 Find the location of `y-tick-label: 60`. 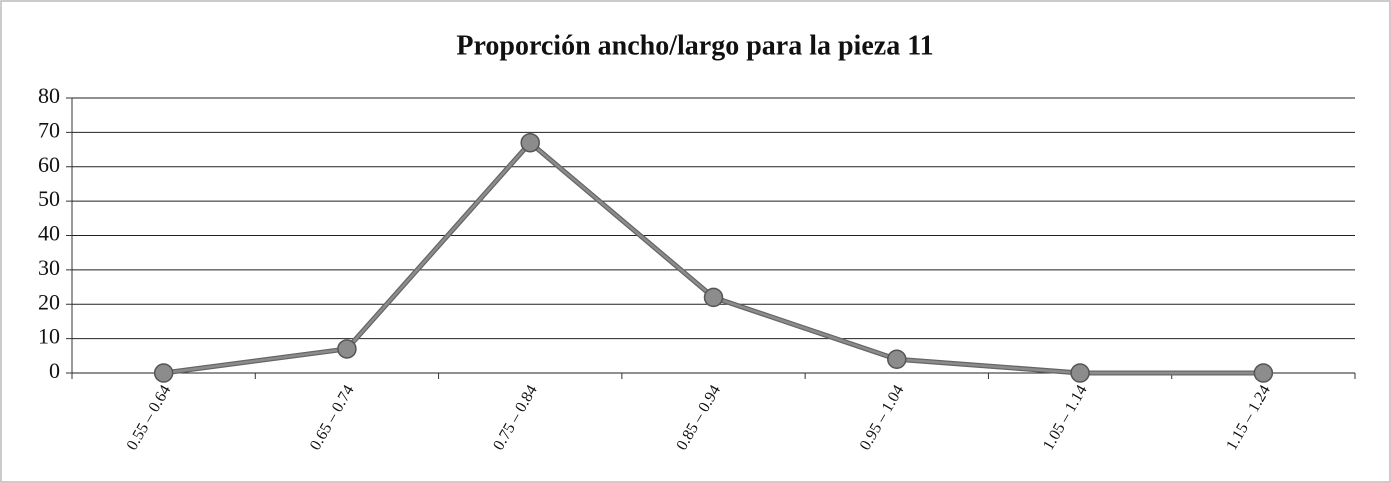

y-tick-label: 60 is located at coordinates (49, 164).